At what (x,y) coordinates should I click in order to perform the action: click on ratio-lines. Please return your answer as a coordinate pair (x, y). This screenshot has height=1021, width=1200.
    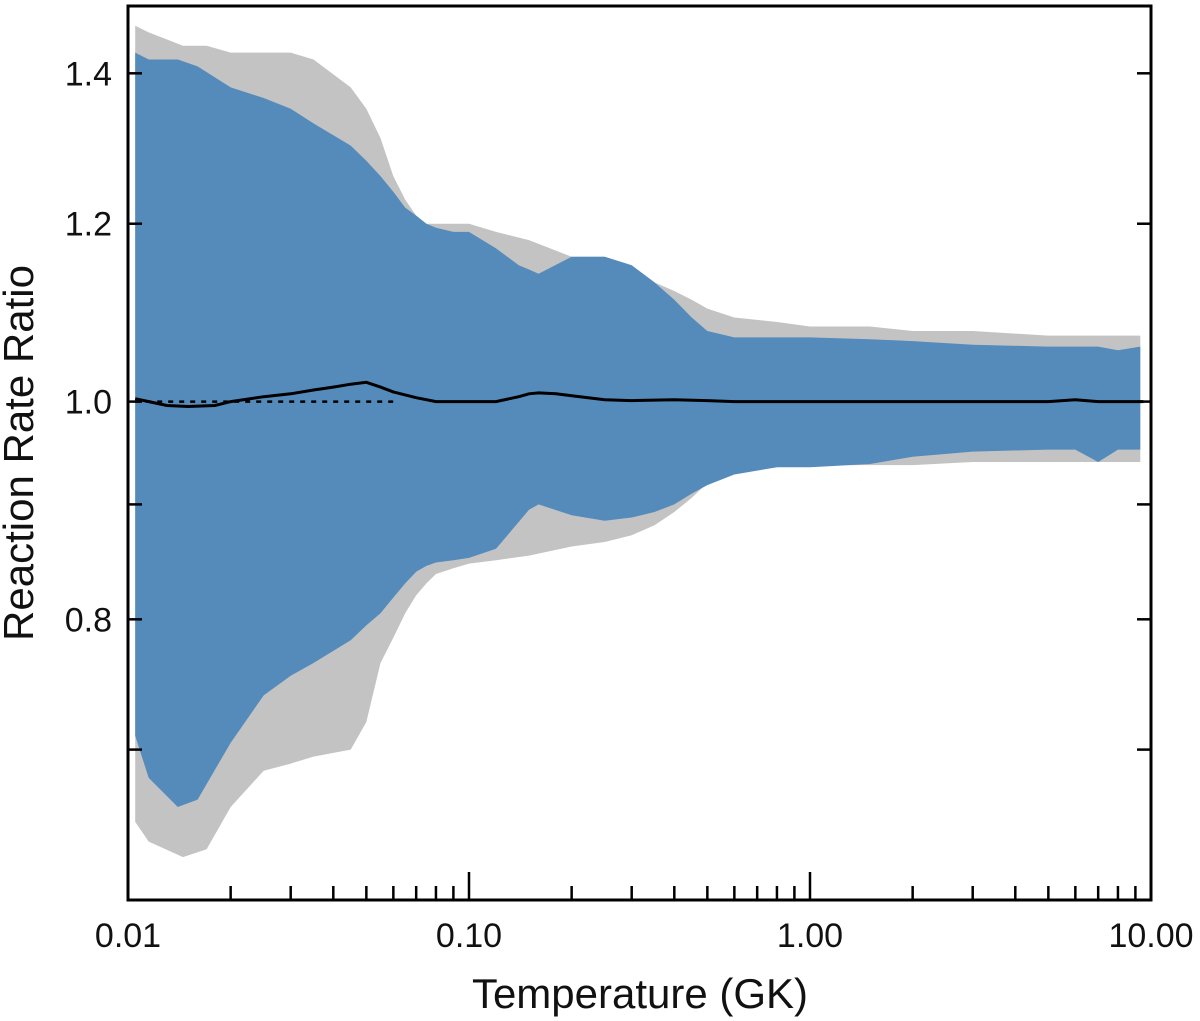
    Looking at the image, I should click on (639, 394).